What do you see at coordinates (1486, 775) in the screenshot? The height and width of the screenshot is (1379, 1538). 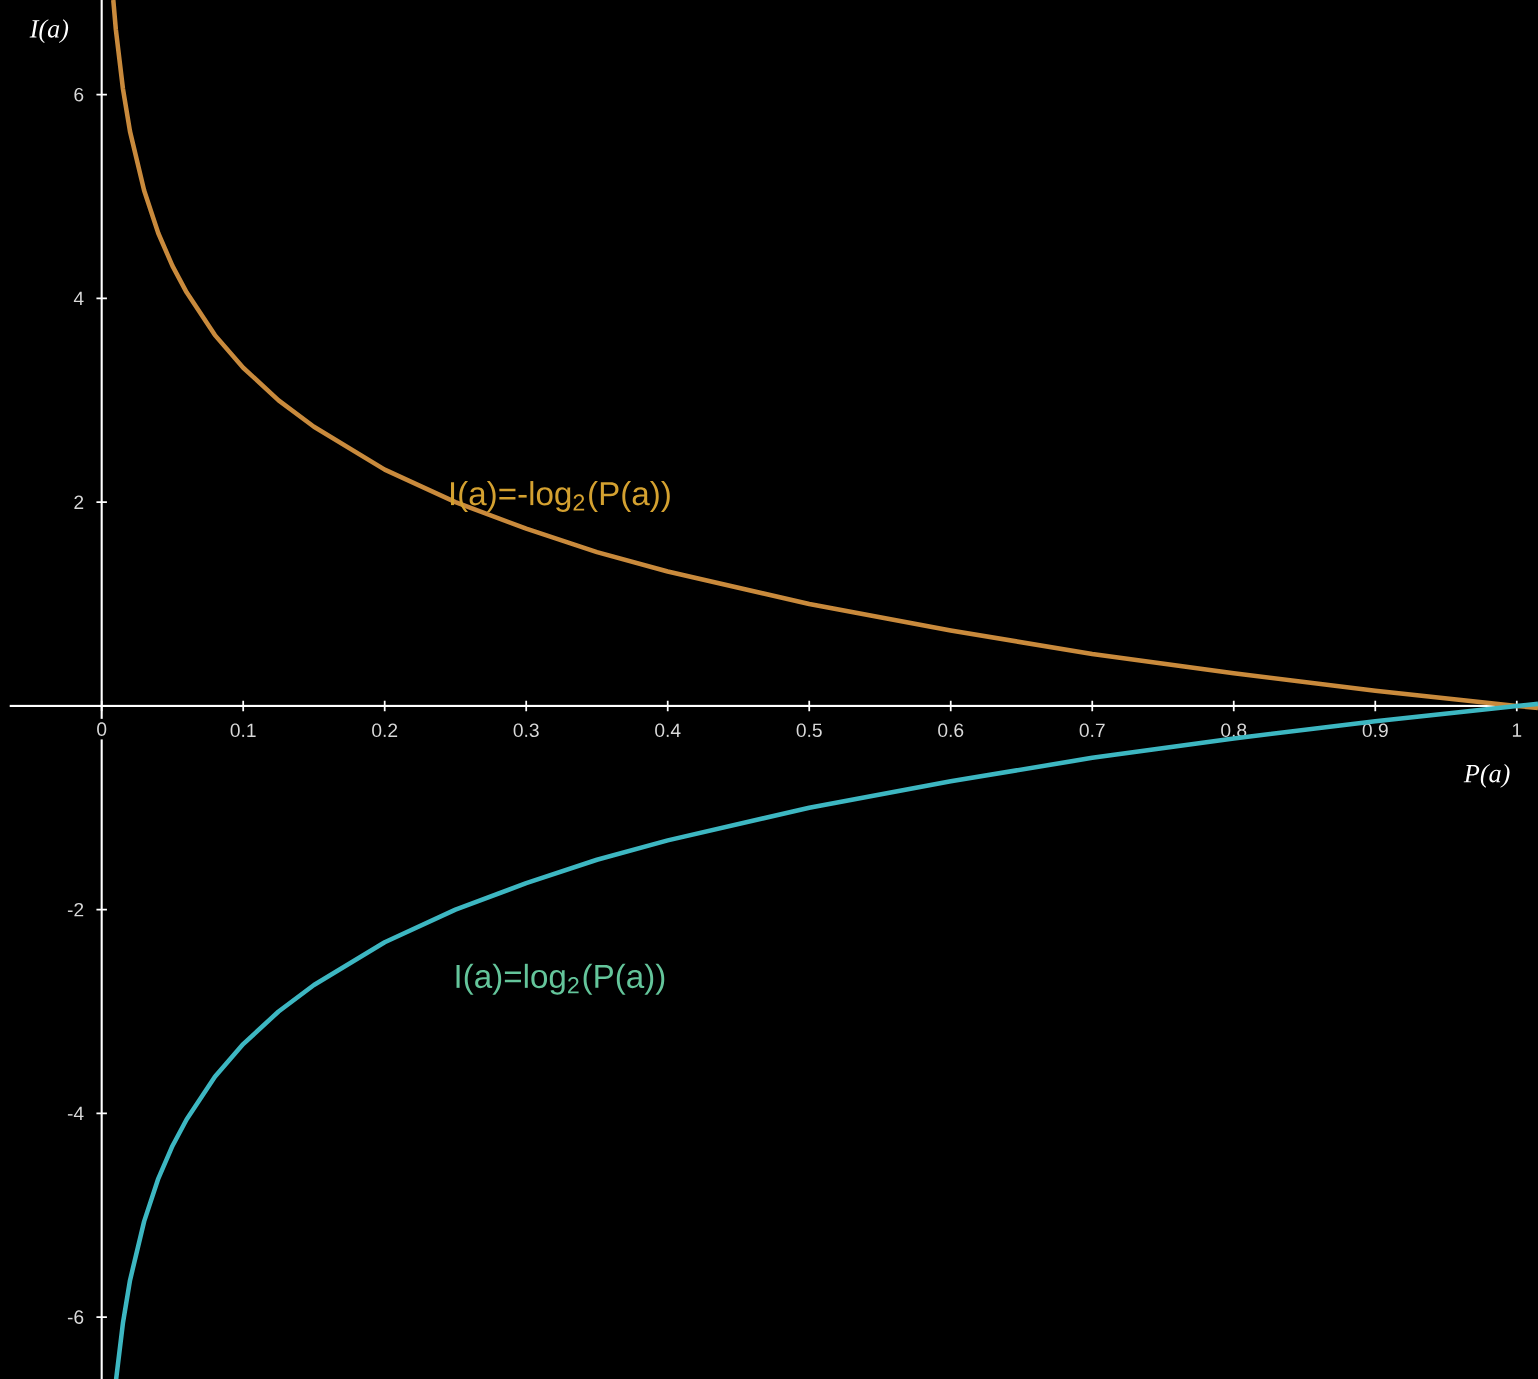 I see `x-axis-title: P(a)` at bounding box center [1486, 775].